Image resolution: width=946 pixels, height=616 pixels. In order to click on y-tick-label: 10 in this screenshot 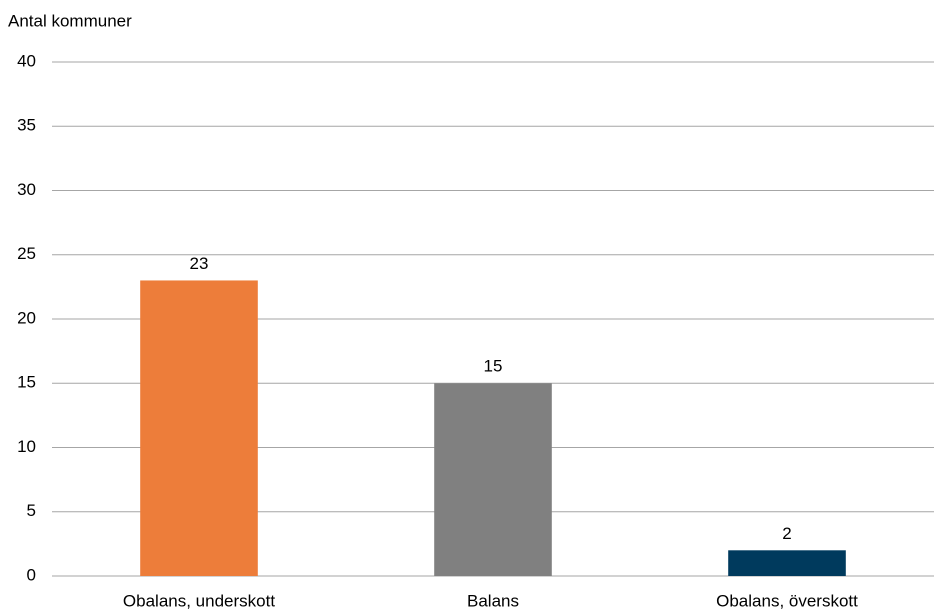, I will do `click(26, 446)`.